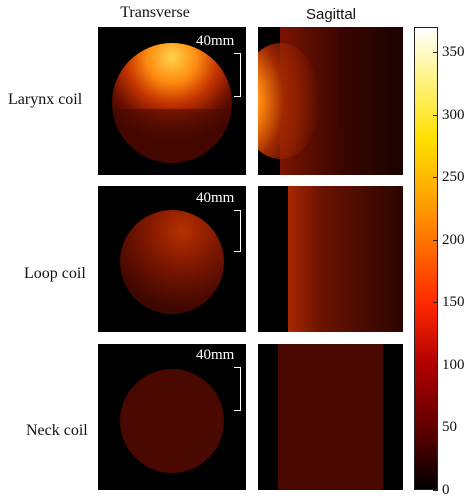 The width and height of the screenshot is (473, 498). Describe the element at coordinates (215, 198) in the screenshot. I see `scale-bar-label-loop: 40mm` at that location.